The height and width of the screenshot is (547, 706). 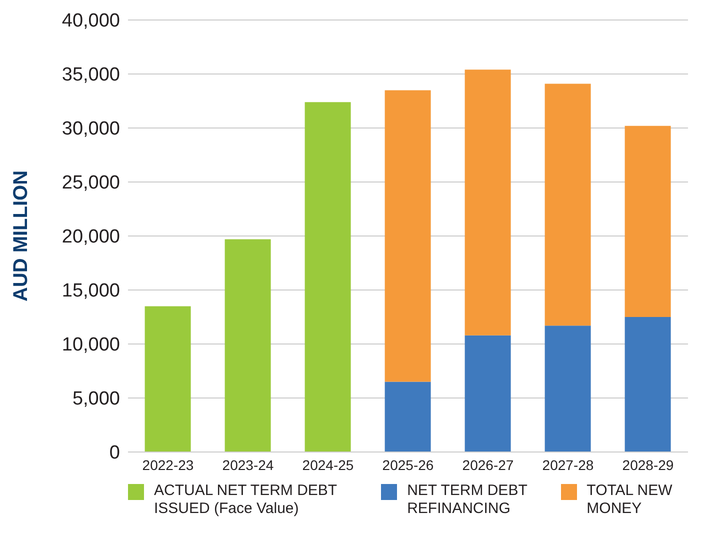 What do you see at coordinates (630, 500) in the screenshot?
I see `legend-label: TOTAL NEW MONEY` at bounding box center [630, 500].